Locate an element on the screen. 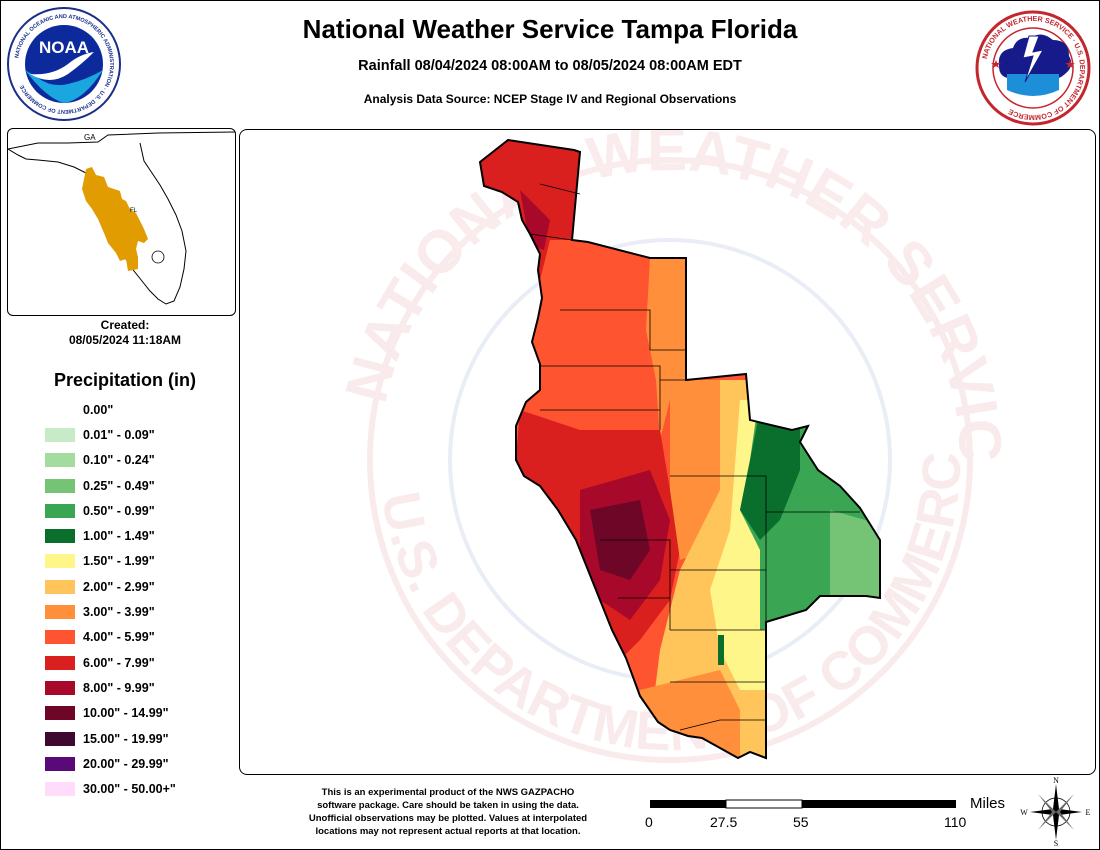  compass-rose-icon: N S W E is located at coordinates (1055, 811).